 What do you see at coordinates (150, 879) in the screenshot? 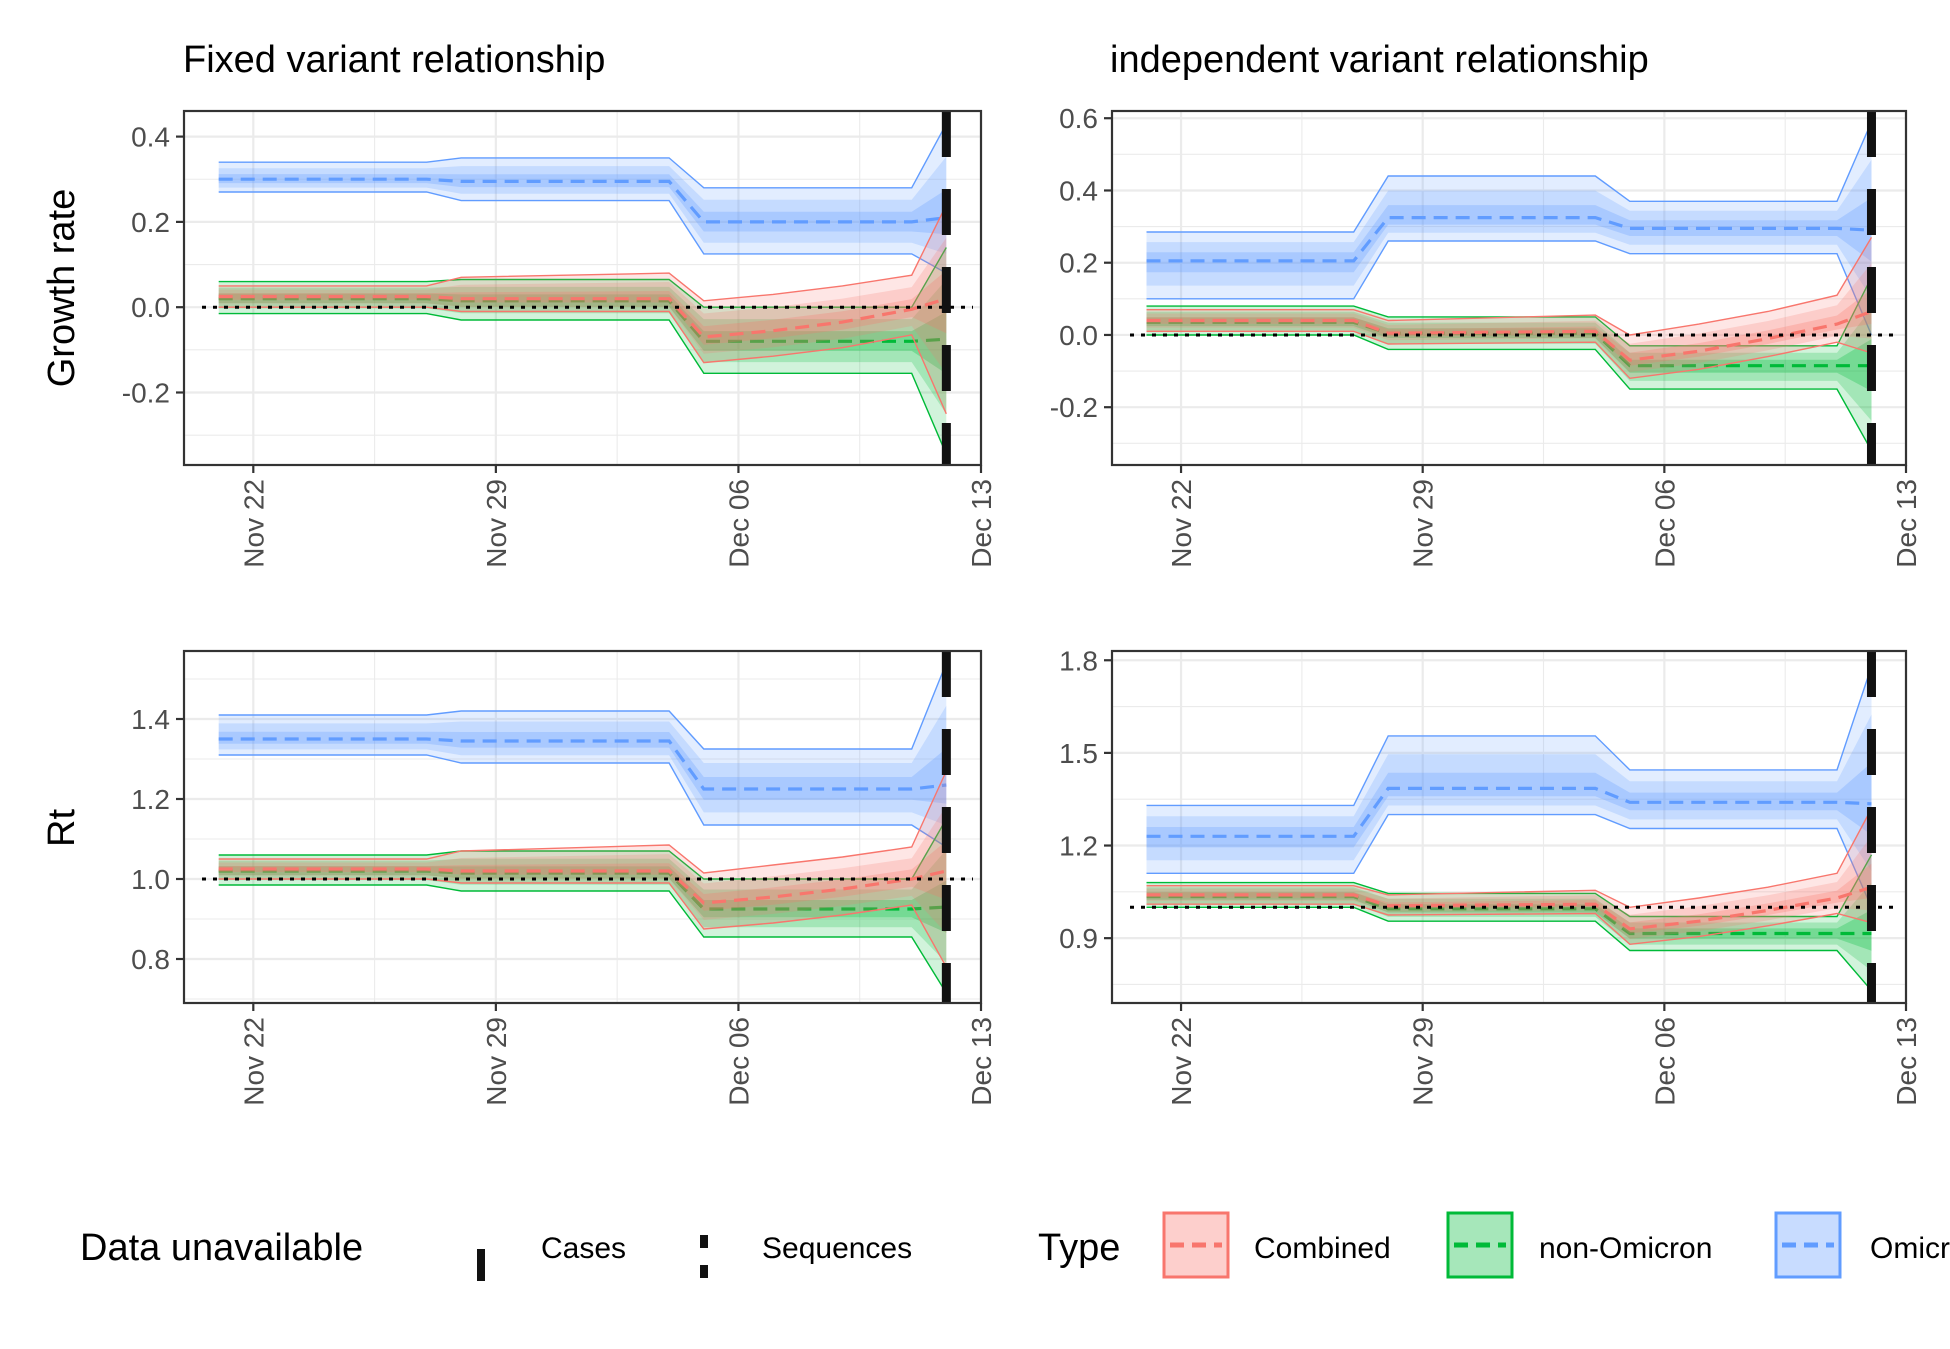
I see `y-tick-label: 1.0` at bounding box center [150, 879].